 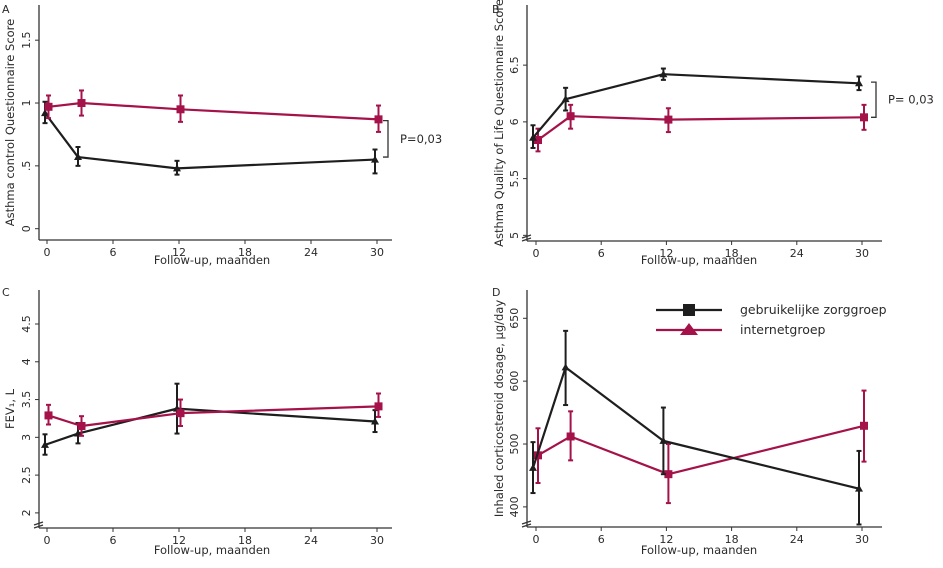 I want to click on p-value-label: P=0,03, so click(x=421, y=139).